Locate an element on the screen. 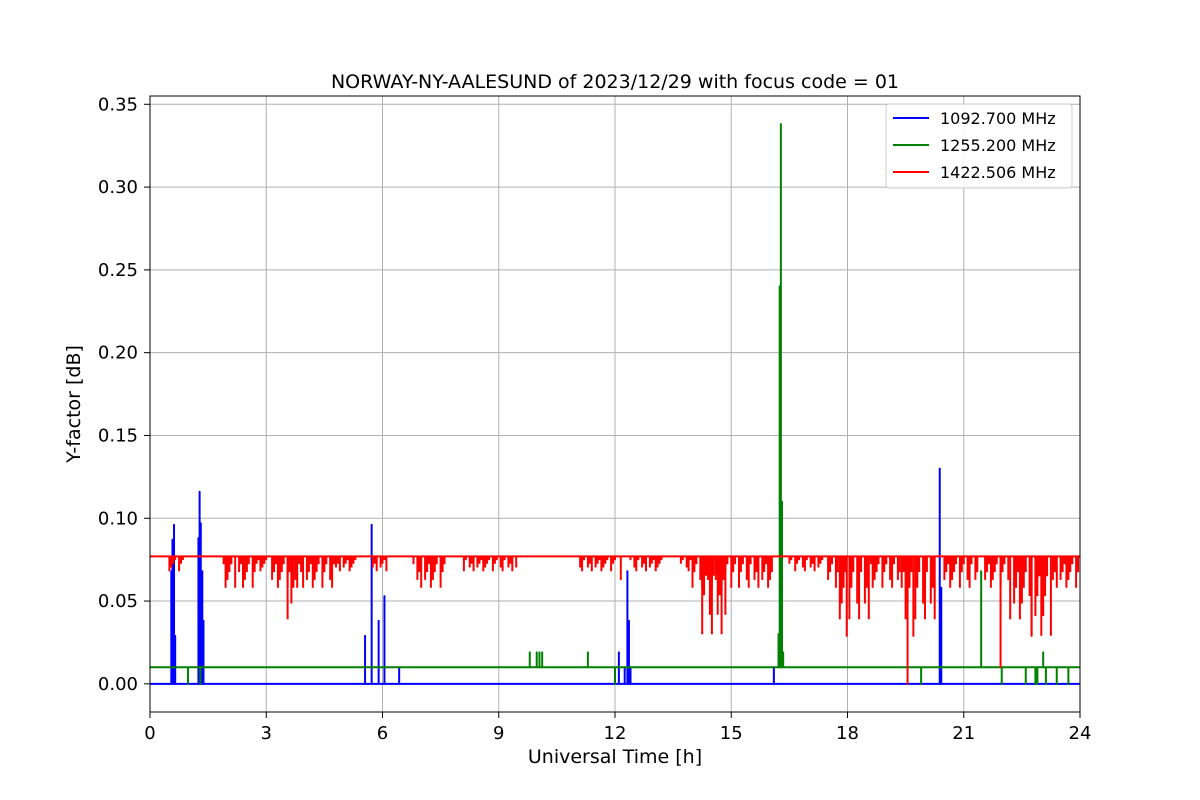  x-tick-label: 3 is located at coordinates (266, 733).